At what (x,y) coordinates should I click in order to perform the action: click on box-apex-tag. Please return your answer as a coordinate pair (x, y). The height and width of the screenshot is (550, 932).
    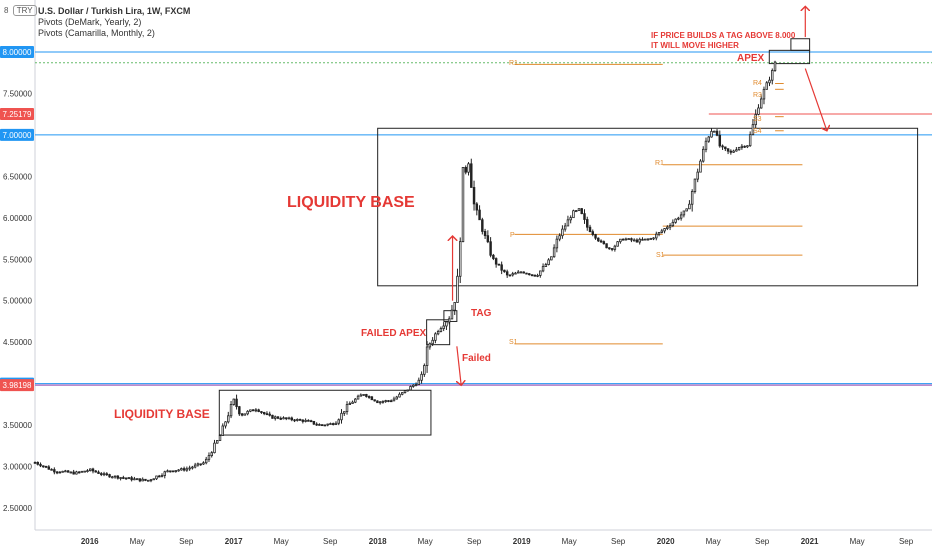
    Looking at the image, I should click on (800, 44).